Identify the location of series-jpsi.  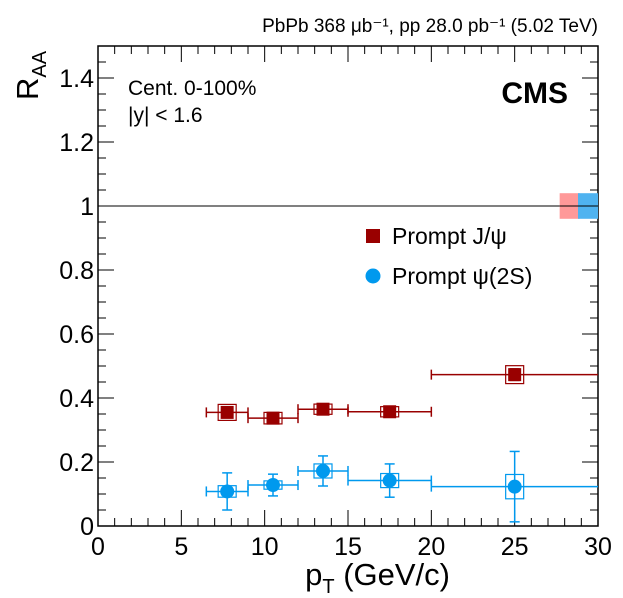
(401, 395).